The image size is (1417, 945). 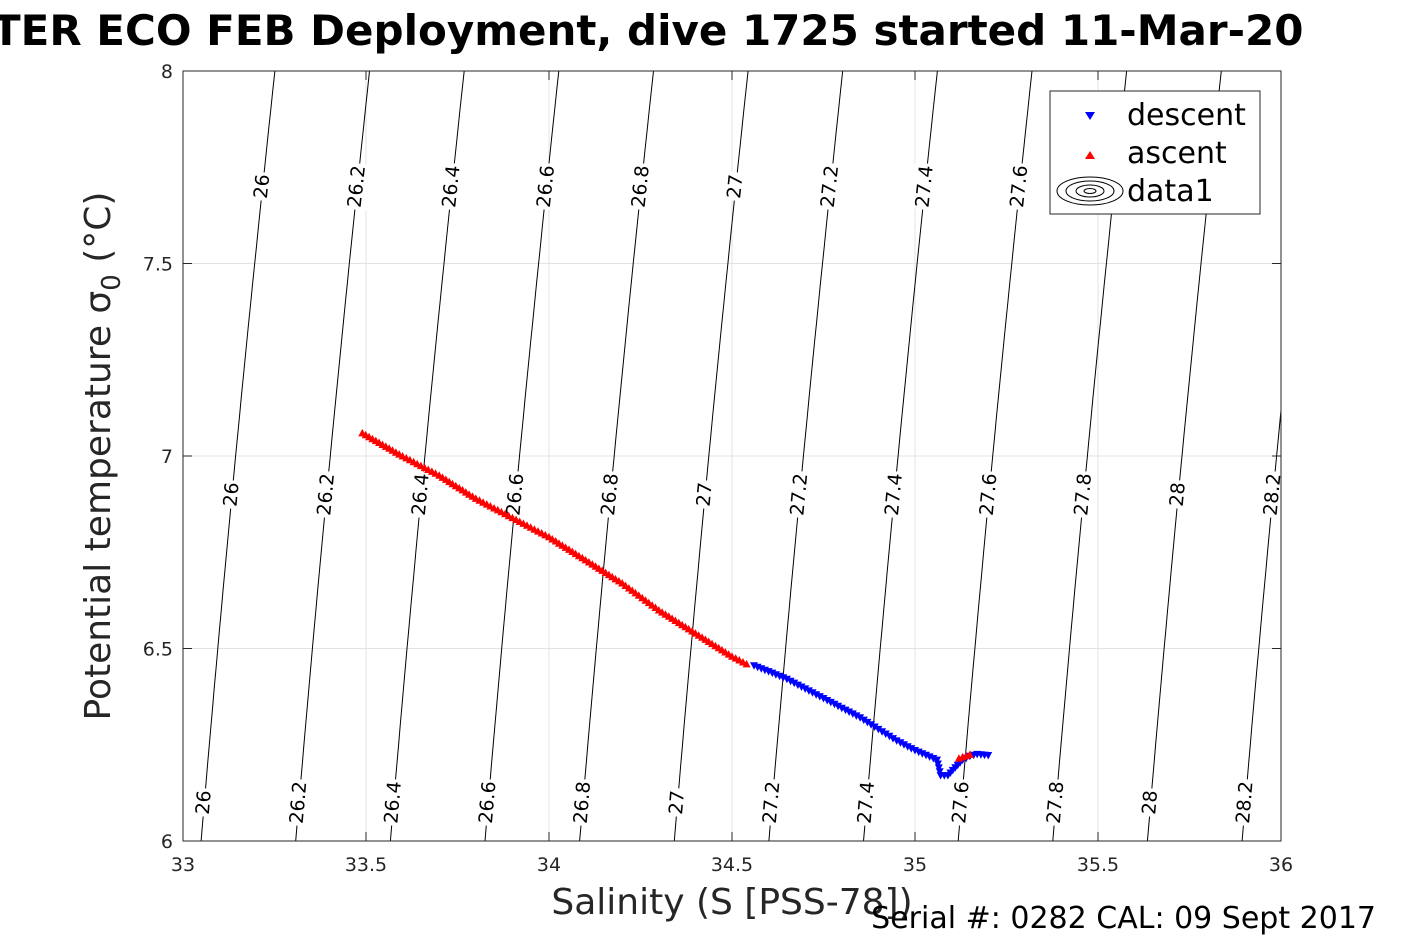 I want to click on y-tick-label: 8, so click(x=167, y=72).